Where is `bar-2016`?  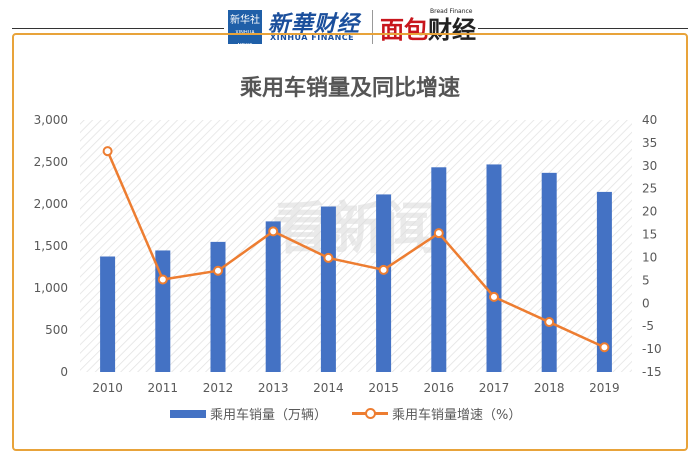 bar-2016 is located at coordinates (439, 269).